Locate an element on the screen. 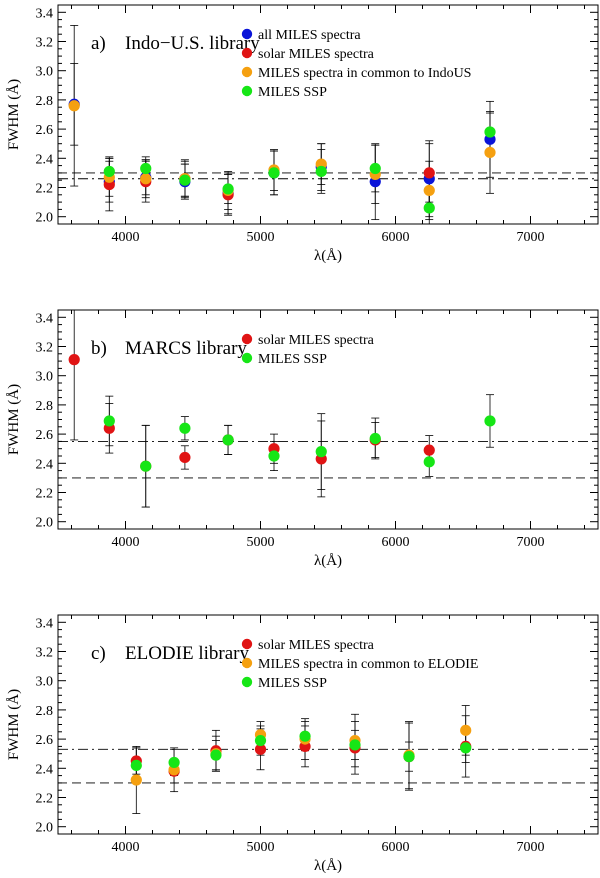  legend-label-common: MILES spectra in common to IndoUS is located at coordinates (364, 73).